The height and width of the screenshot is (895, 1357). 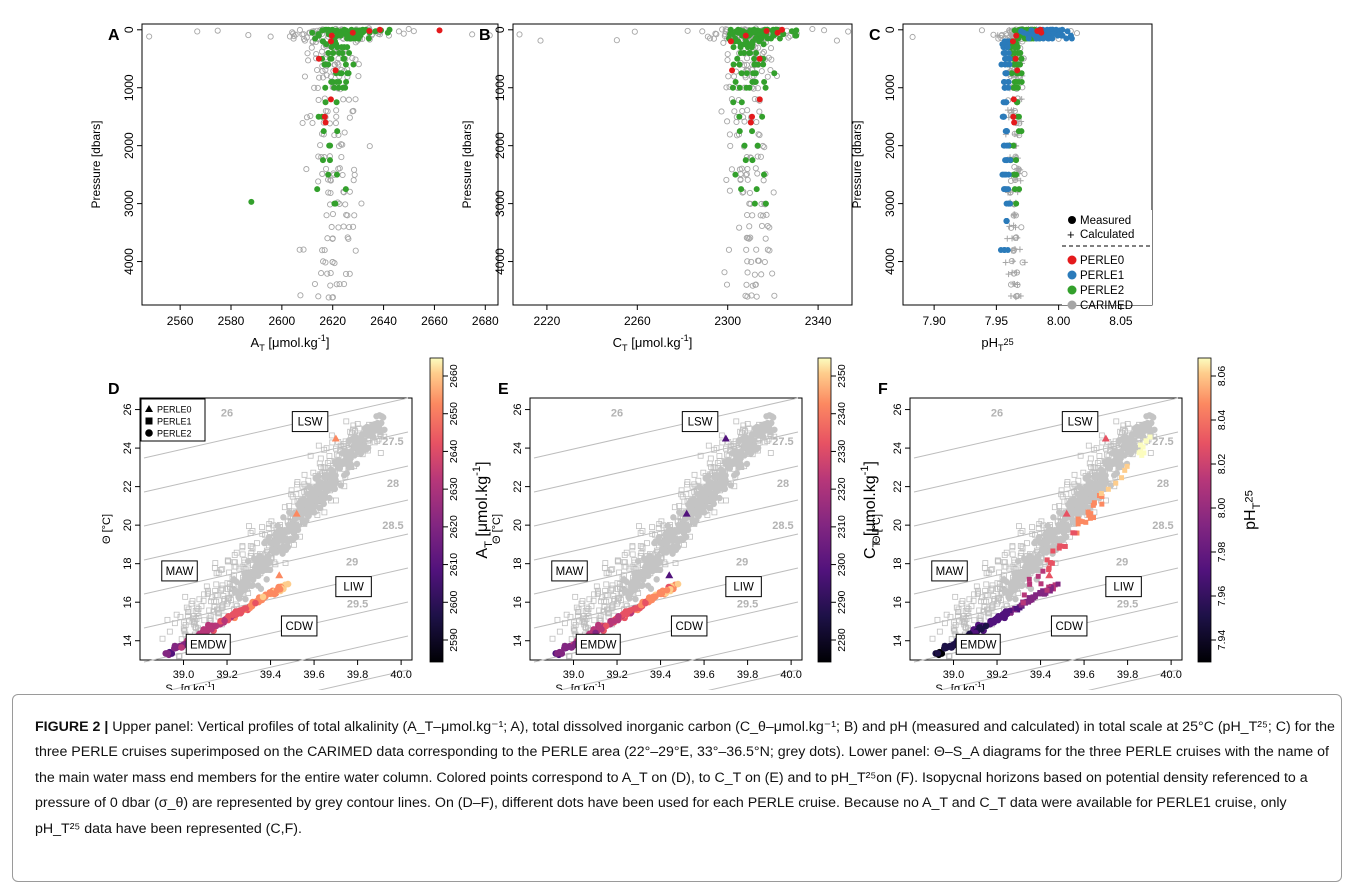 I want to click on plot-frame, so click(x=1027, y=164).